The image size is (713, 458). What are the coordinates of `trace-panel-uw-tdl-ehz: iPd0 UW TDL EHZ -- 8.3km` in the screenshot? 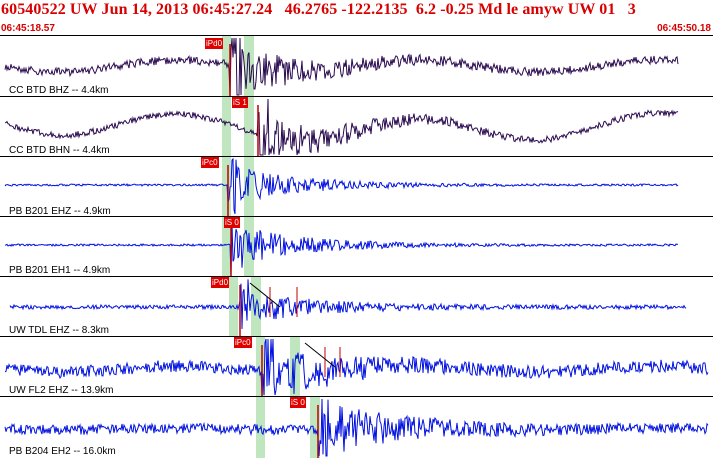 It's located at (356, 307).